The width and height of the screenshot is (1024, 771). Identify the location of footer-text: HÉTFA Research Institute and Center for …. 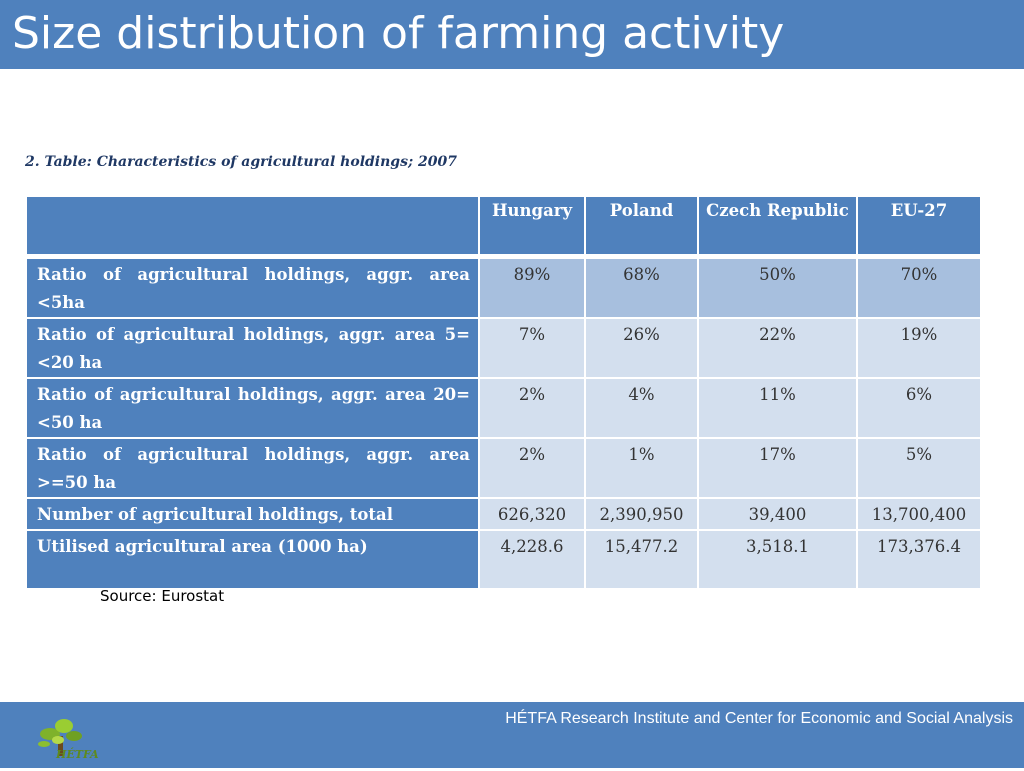
(759, 718).